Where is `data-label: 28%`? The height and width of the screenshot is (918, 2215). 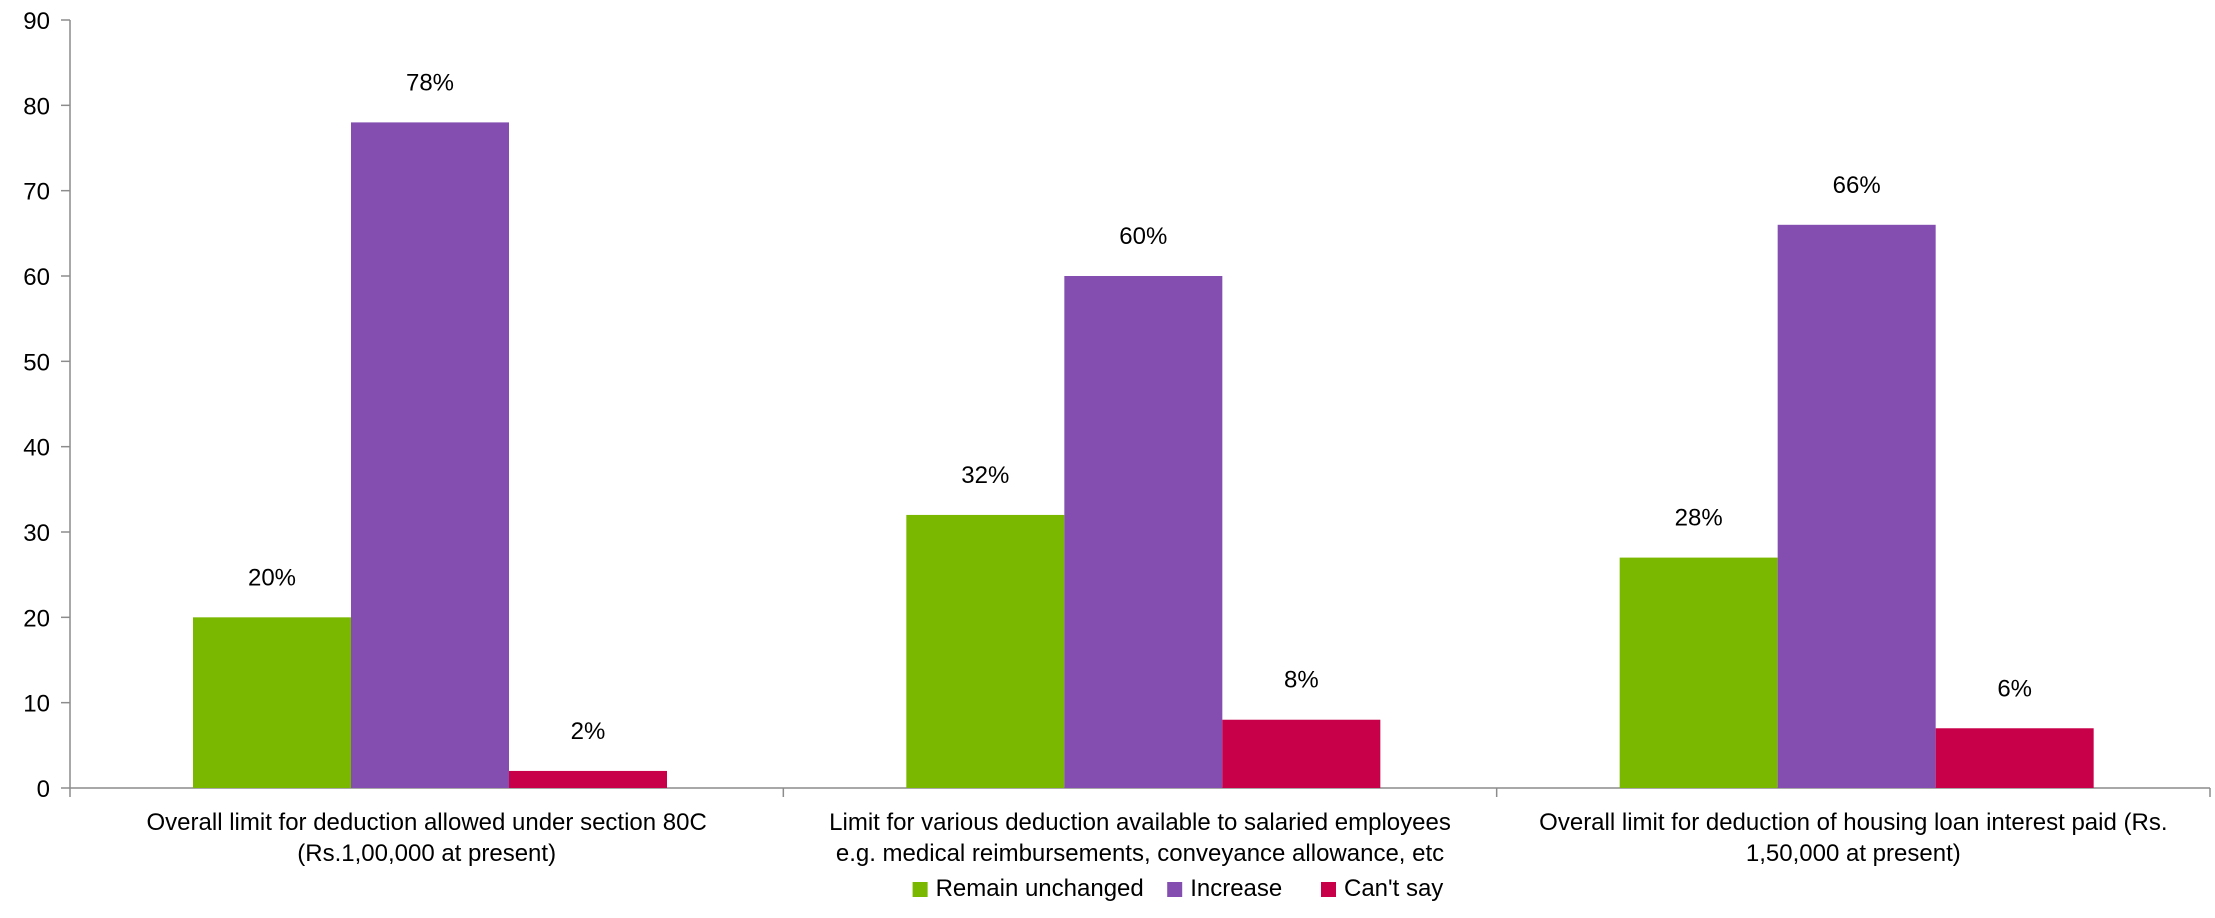 data-label: 28% is located at coordinates (1699, 518).